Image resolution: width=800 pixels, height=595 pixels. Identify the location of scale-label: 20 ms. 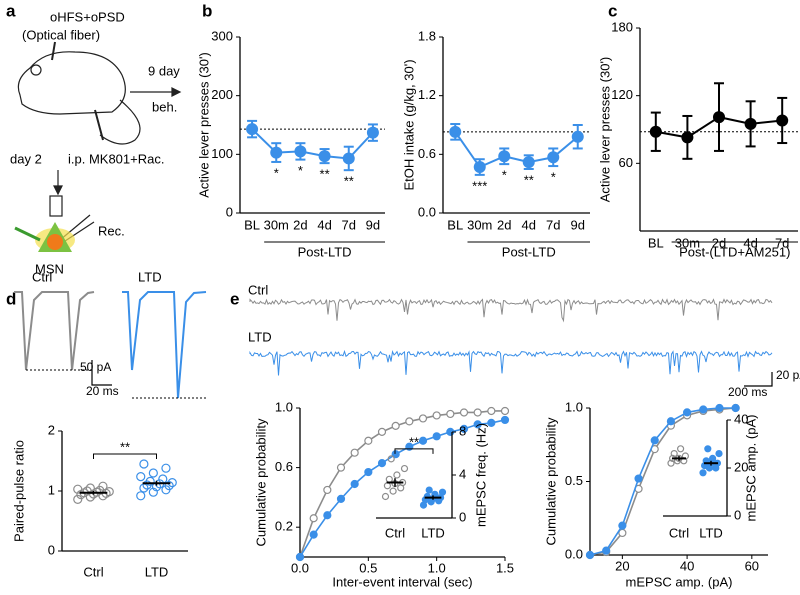
(102, 391).